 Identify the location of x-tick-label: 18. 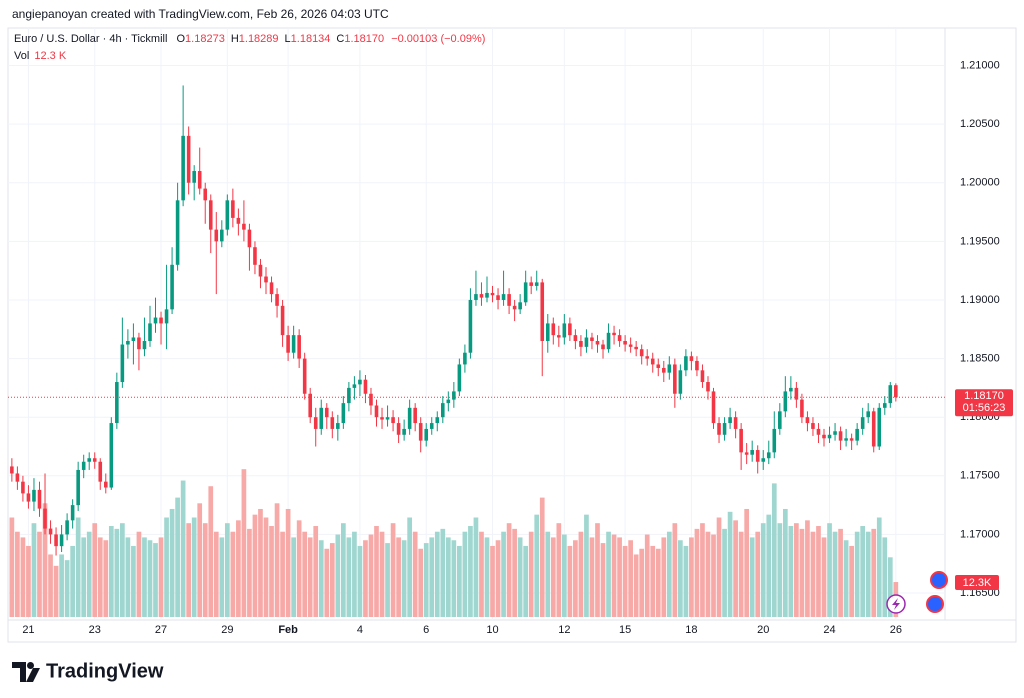
(691, 630).